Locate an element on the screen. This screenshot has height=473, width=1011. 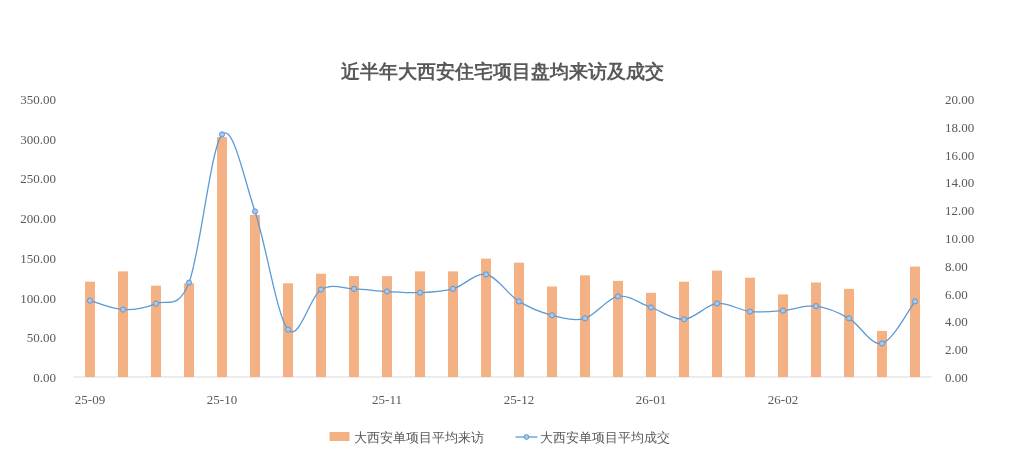
y-tick-label: 200.00 is located at coordinates (38, 219).